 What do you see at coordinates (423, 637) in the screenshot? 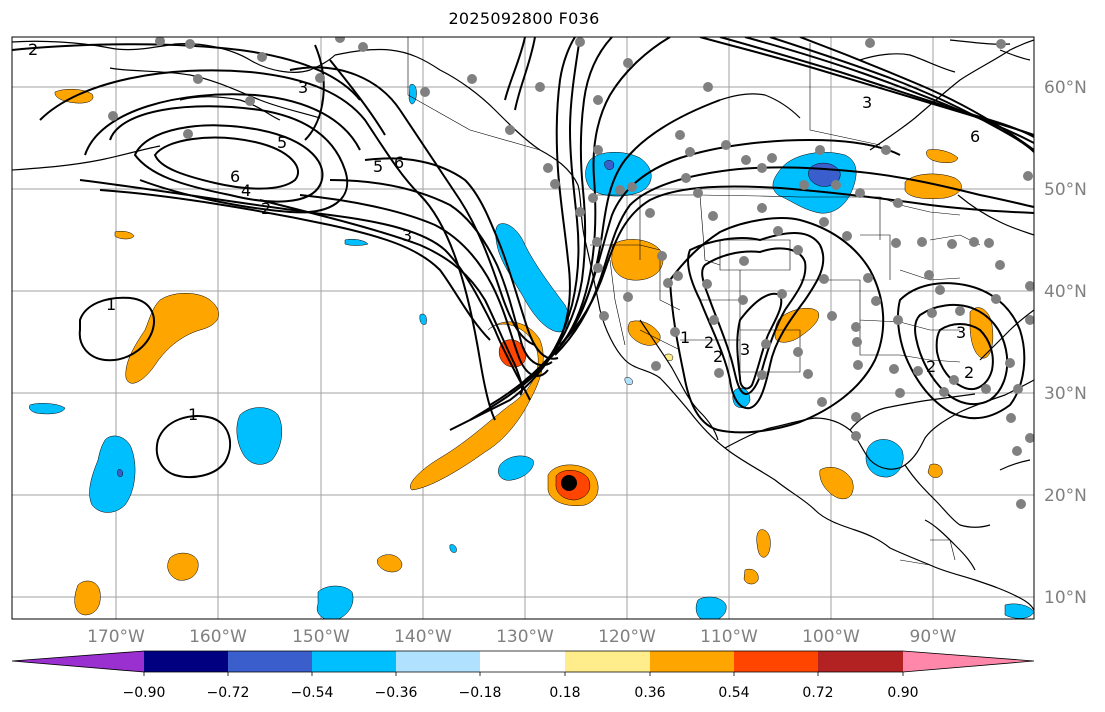
I see `lon-label: 140°W` at bounding box center [423, 637].